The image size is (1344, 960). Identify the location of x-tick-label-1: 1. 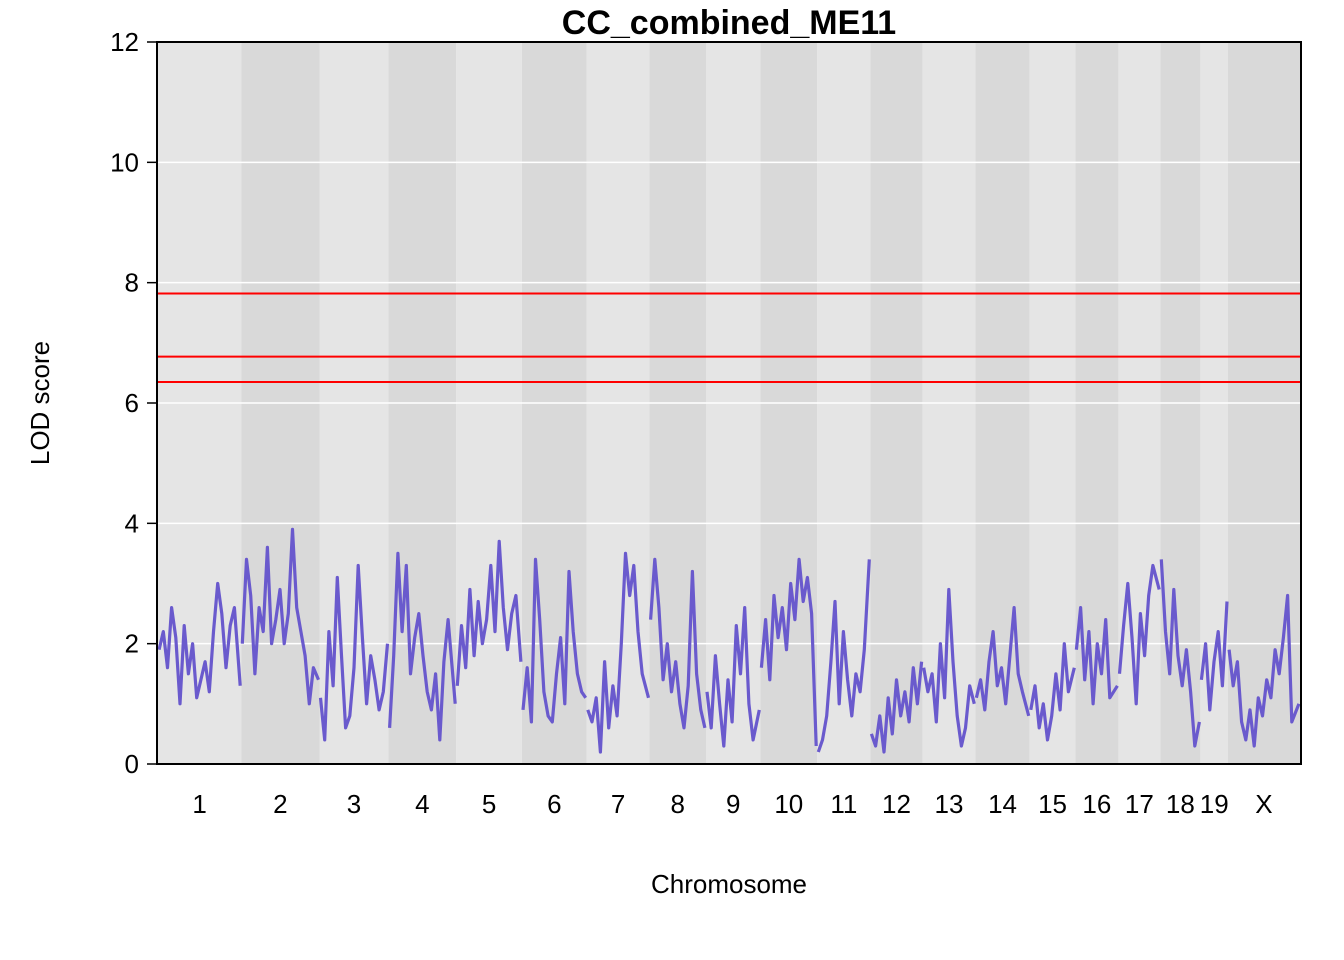
(199, 804).